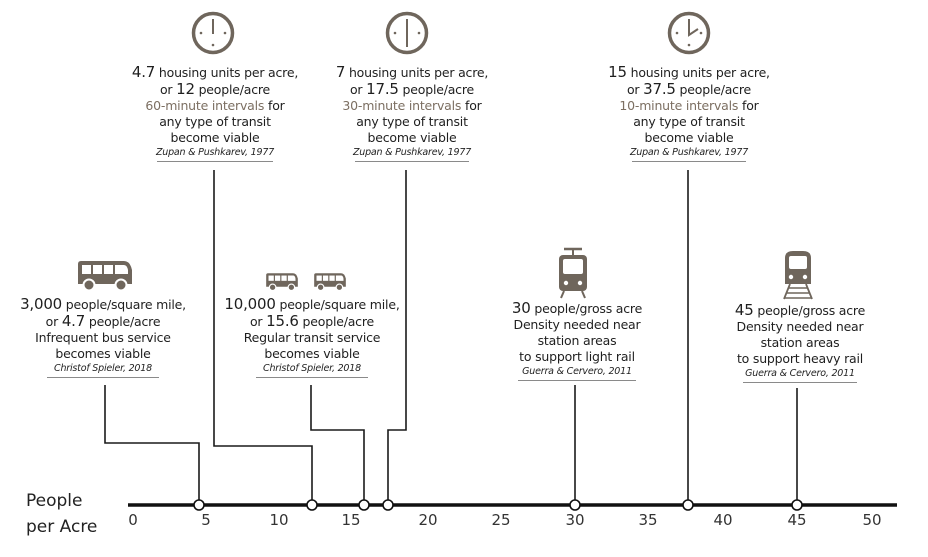  I want to click on value: 45, so click(744, 310).